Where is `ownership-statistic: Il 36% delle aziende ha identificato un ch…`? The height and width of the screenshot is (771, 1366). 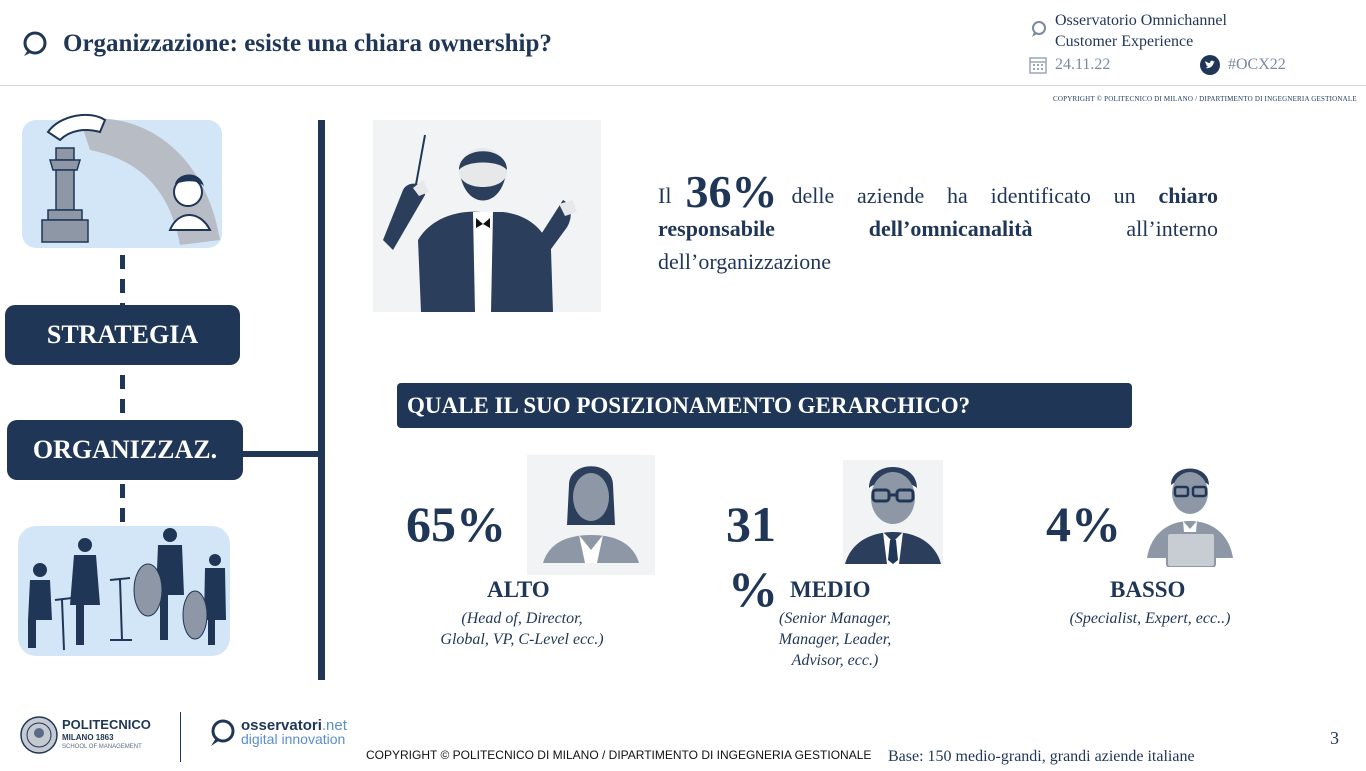
ownership-statistic: Il 36% delle aziende ha identificato un ch… is located at coordinates (938, 223).